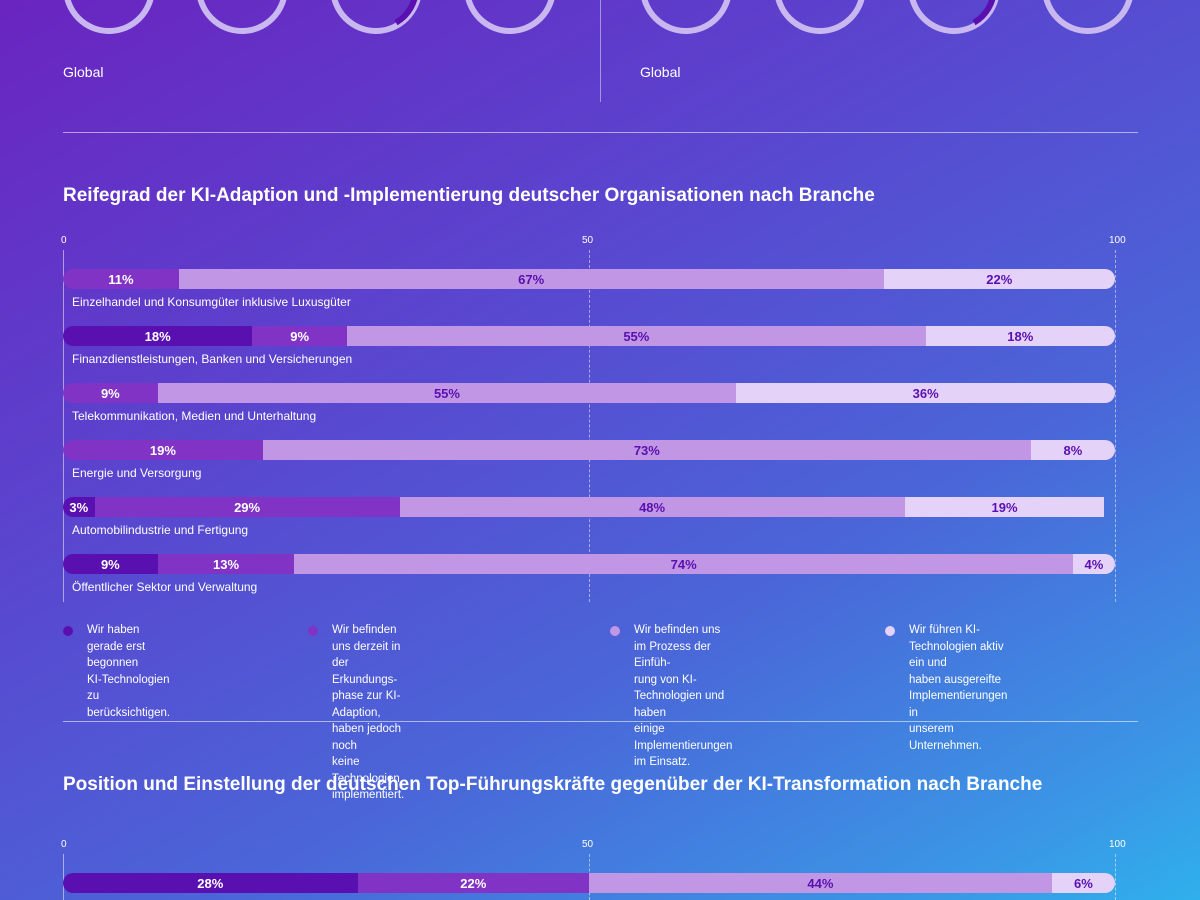 The height and width of the screenshot is (900, 1200). What do you see at coordinates (247, 507) in the screenshot?
I see `chart1-bar-5-segment-2: 29%` at bounding box center [247, 507].